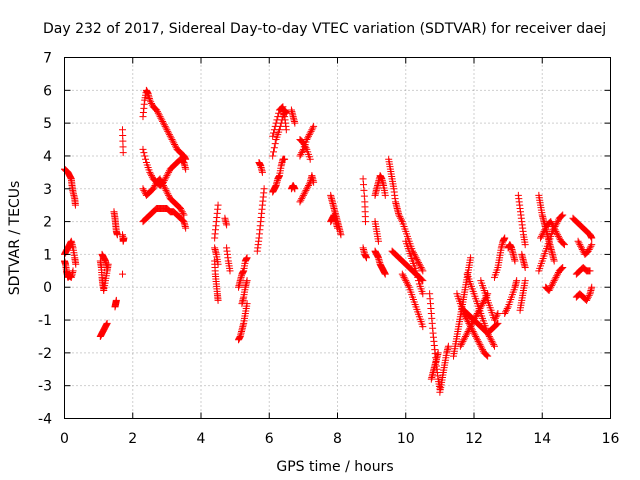  What do you see at coordinates (406, 439) in the screenshot?
I see `x-tick-label: 10` at bounding box center [406, 439].